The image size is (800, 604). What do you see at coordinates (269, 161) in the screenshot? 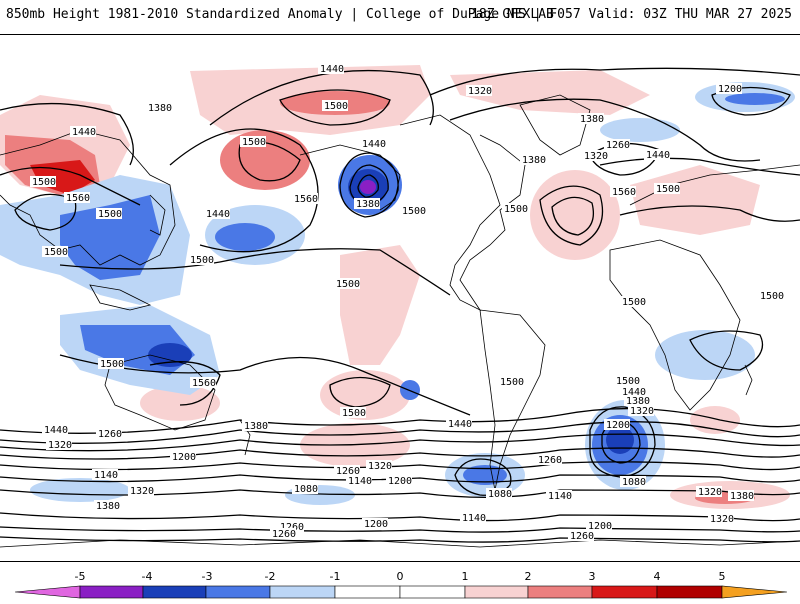
I see `contour-1560-bering` at bounding box center [269, 161].